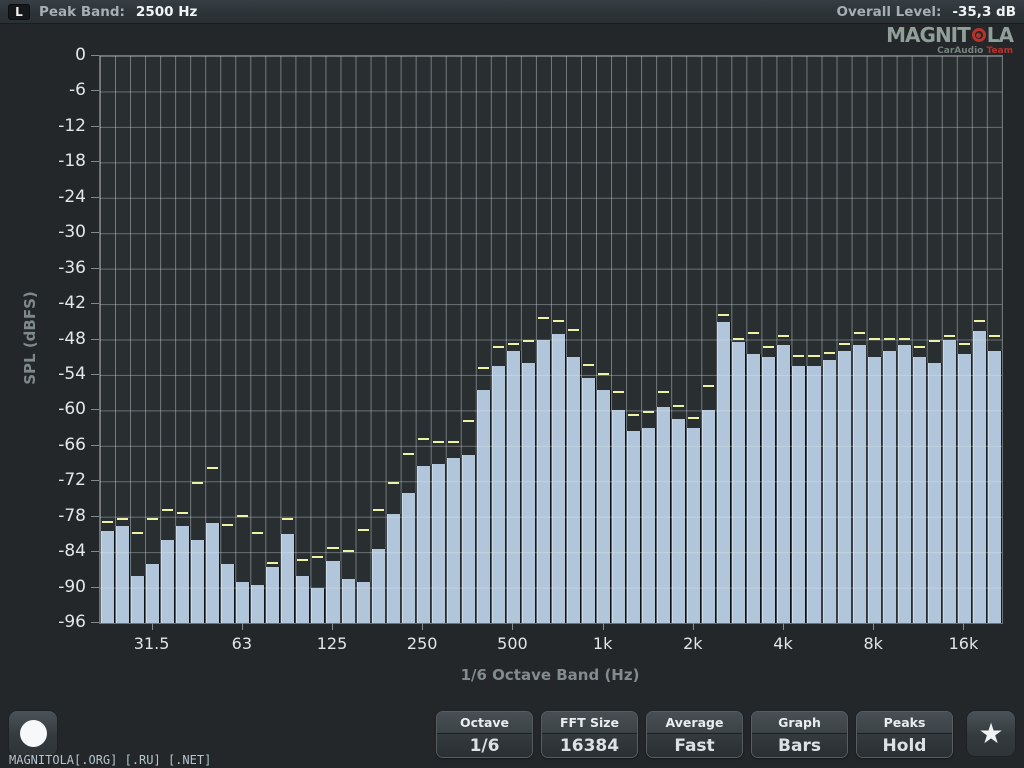 This screenshot has width=1024, height=768. I want to click on x-axis-labels: 31.5 63 125 250 500 1k 2k 4k 8k 16k, so click(550, 644).